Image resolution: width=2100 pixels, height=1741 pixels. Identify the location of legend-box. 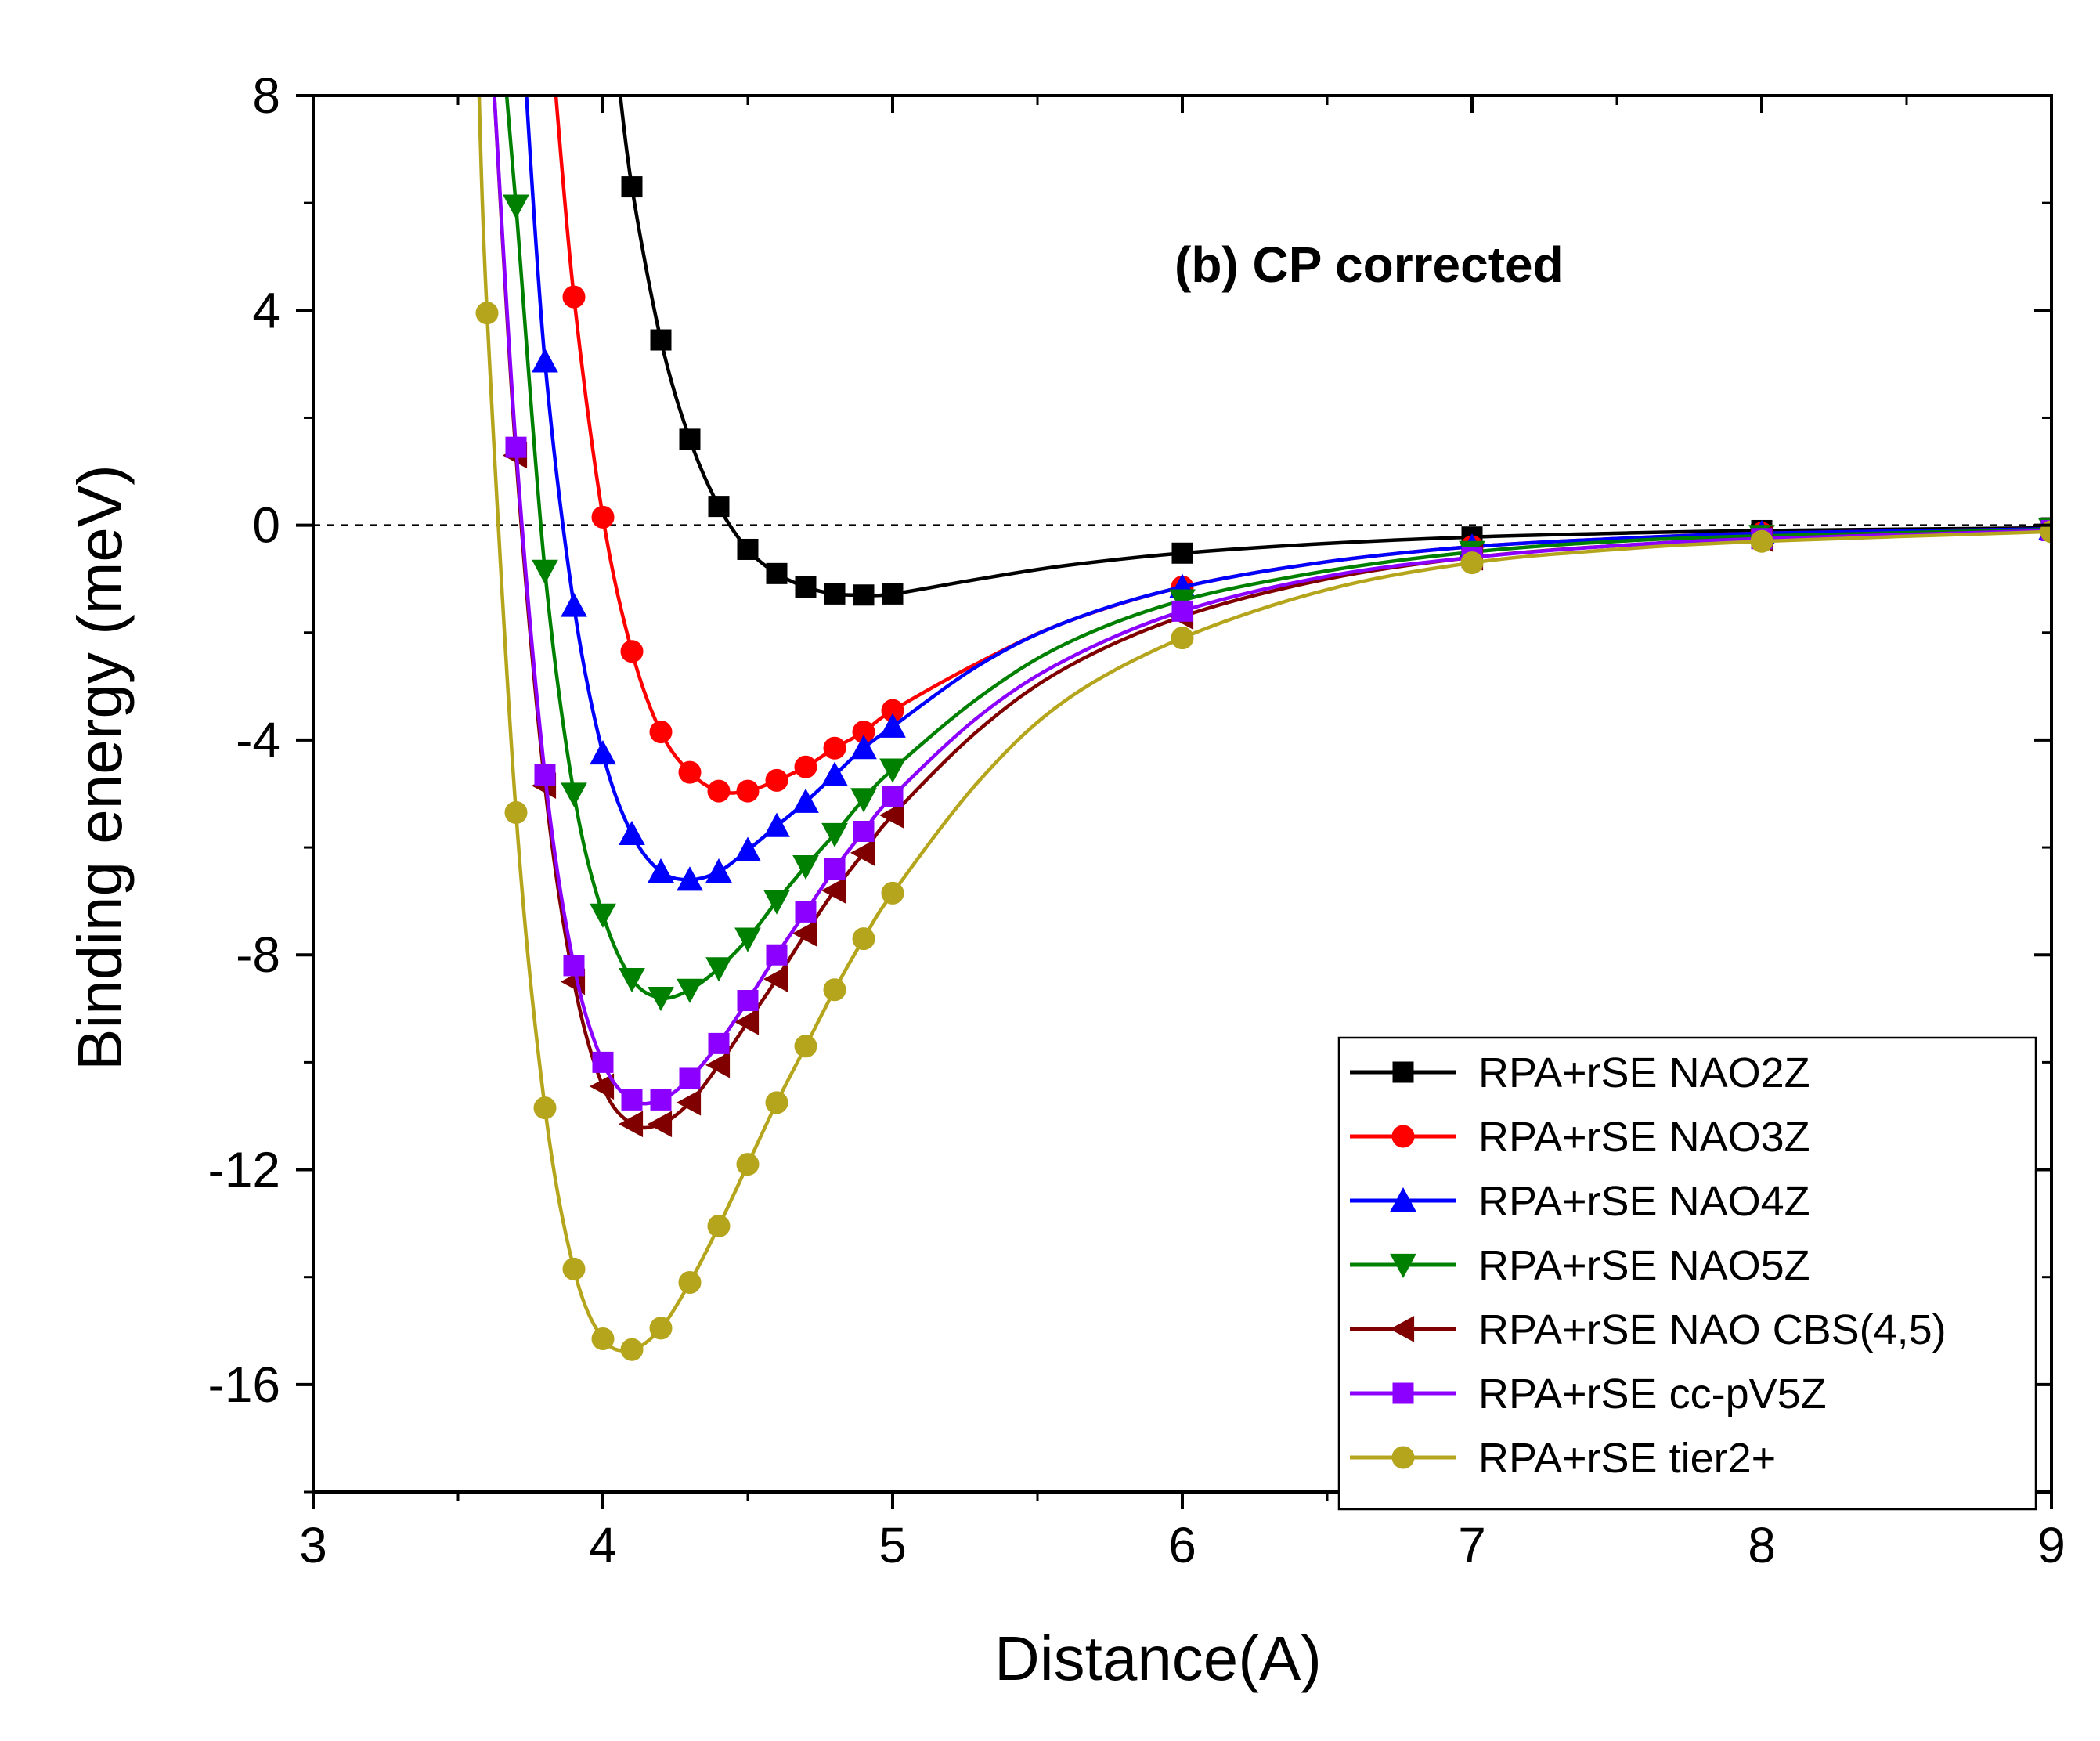
(1687, 1273).